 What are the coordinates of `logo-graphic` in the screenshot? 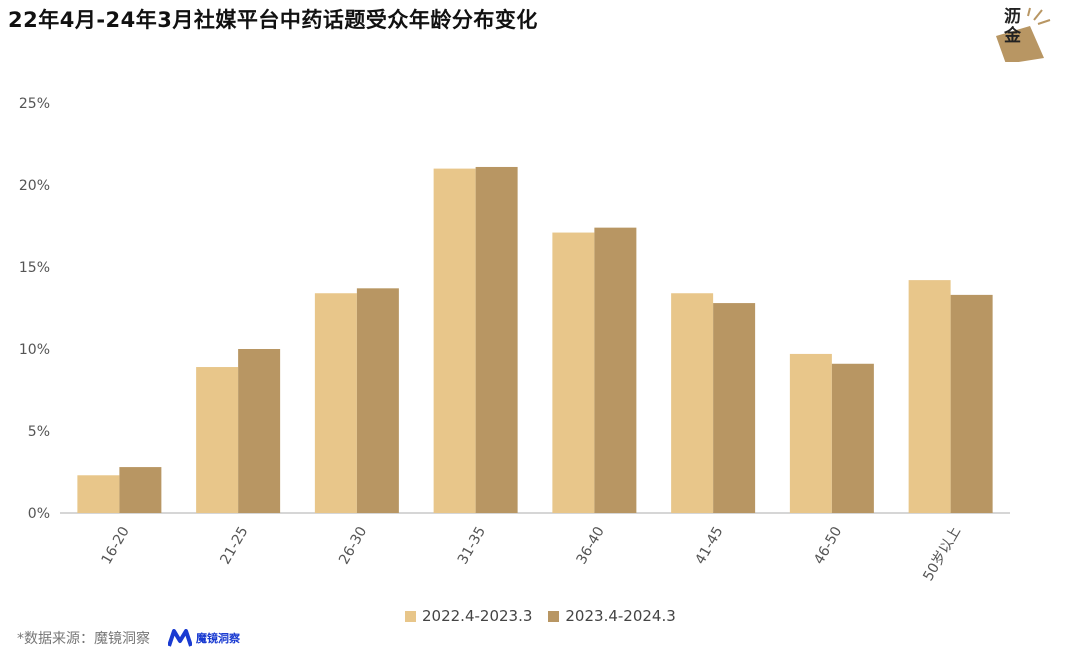 It's located at (1023, 35).